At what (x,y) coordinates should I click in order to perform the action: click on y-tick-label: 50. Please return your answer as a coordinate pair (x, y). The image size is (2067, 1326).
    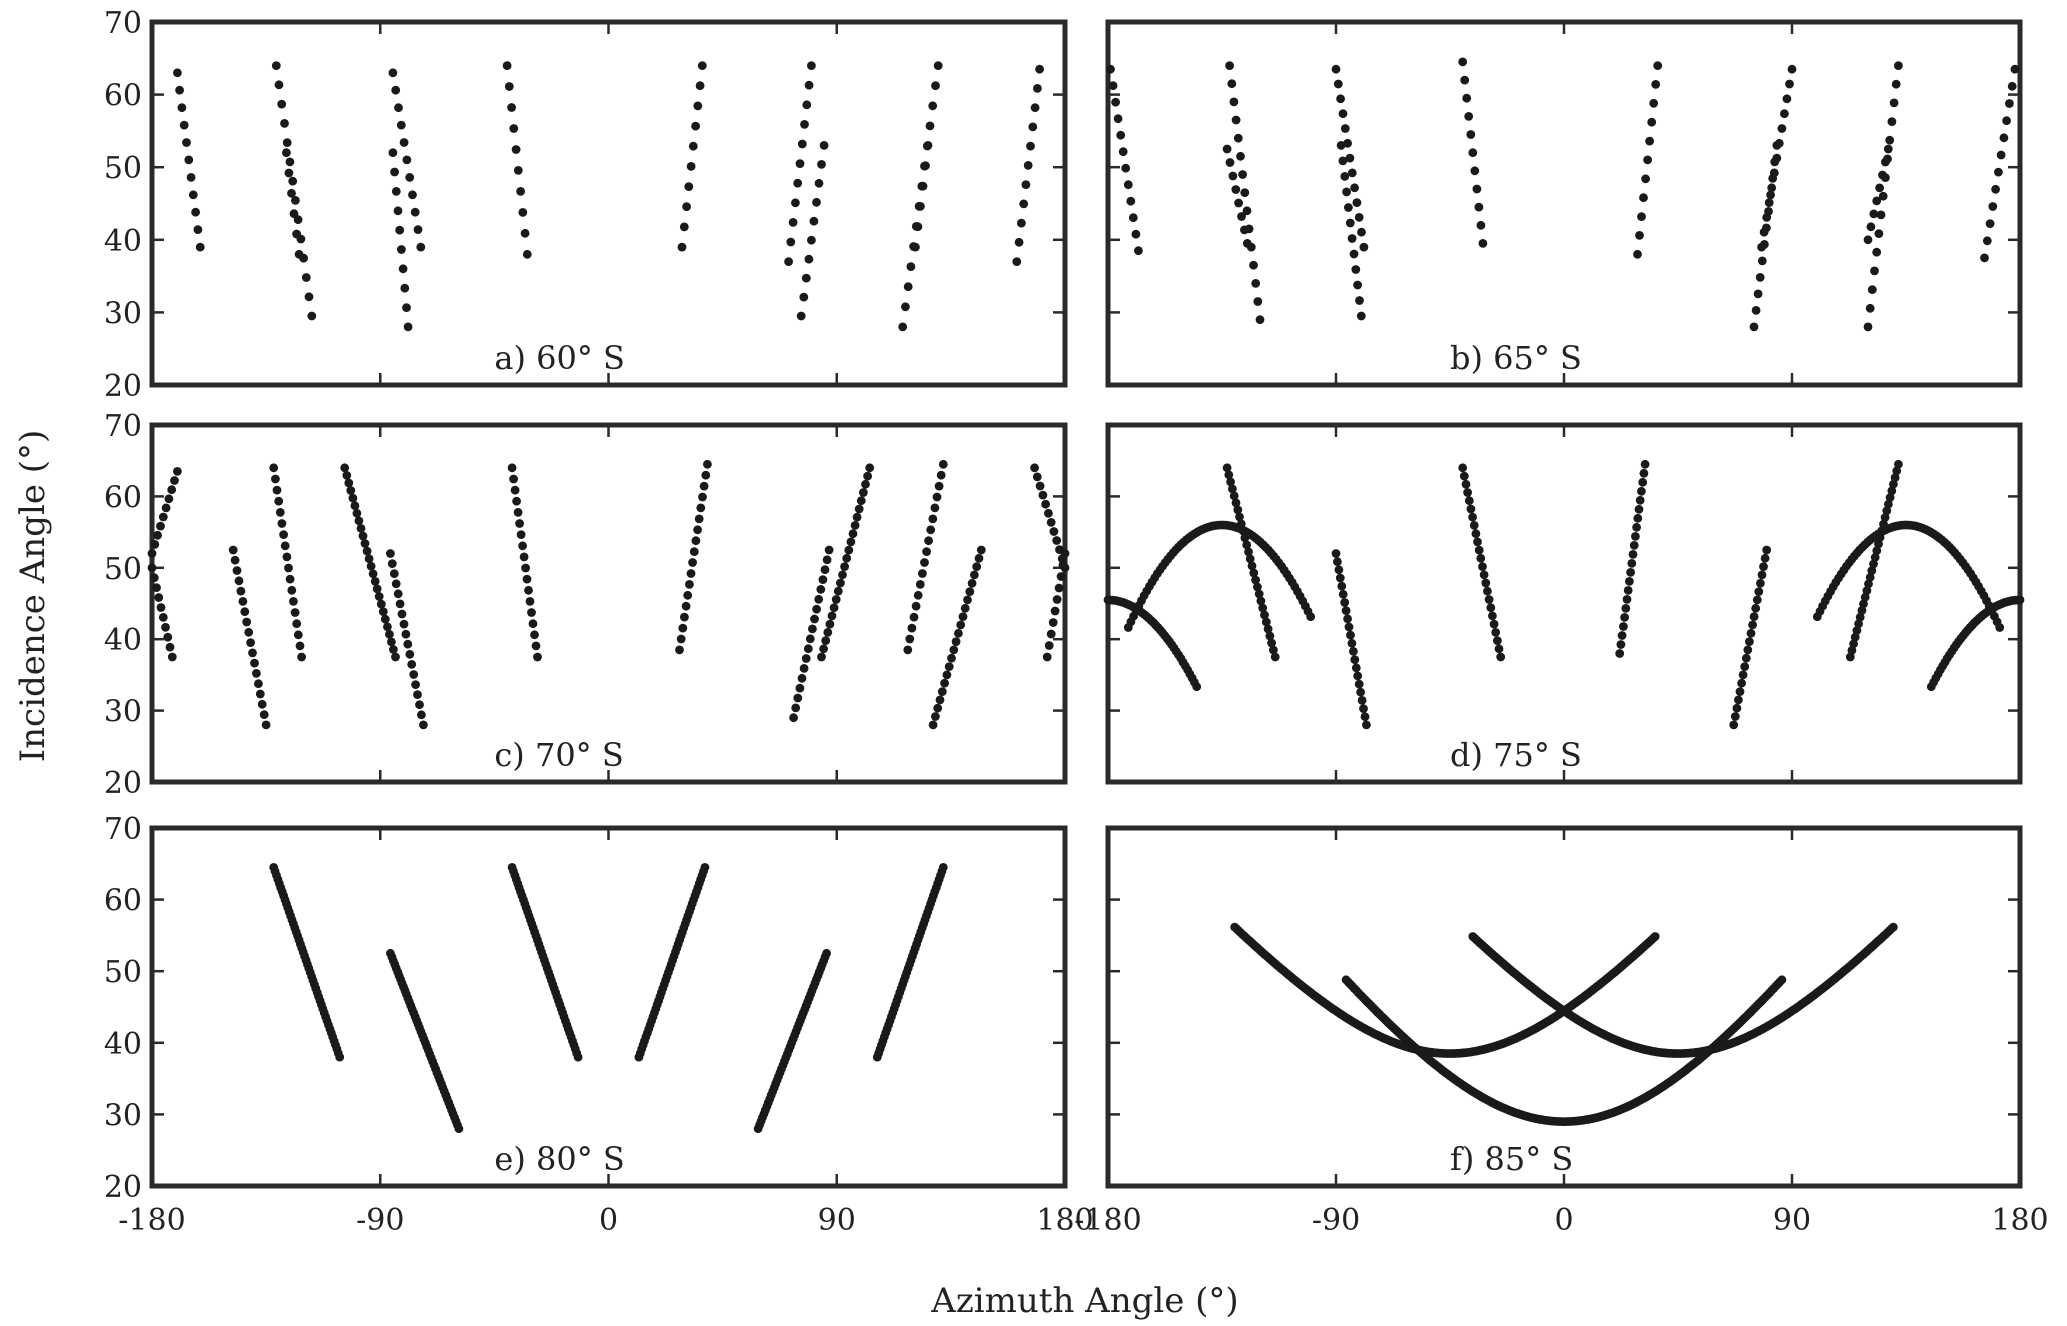
    Looking at the image, I should click on (123, 569).